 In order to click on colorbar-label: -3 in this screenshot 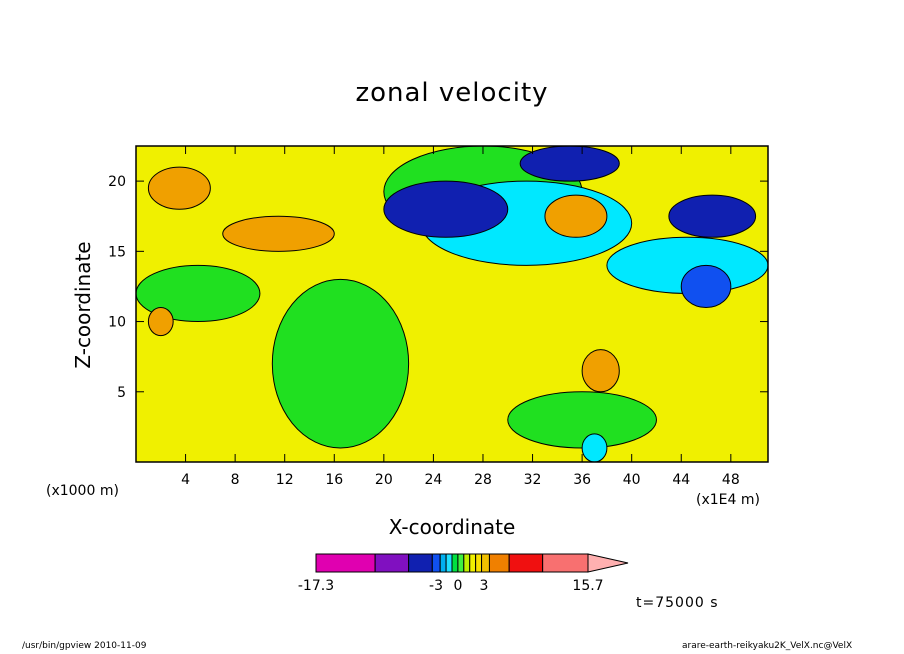, I will do `click(436, 586)`.